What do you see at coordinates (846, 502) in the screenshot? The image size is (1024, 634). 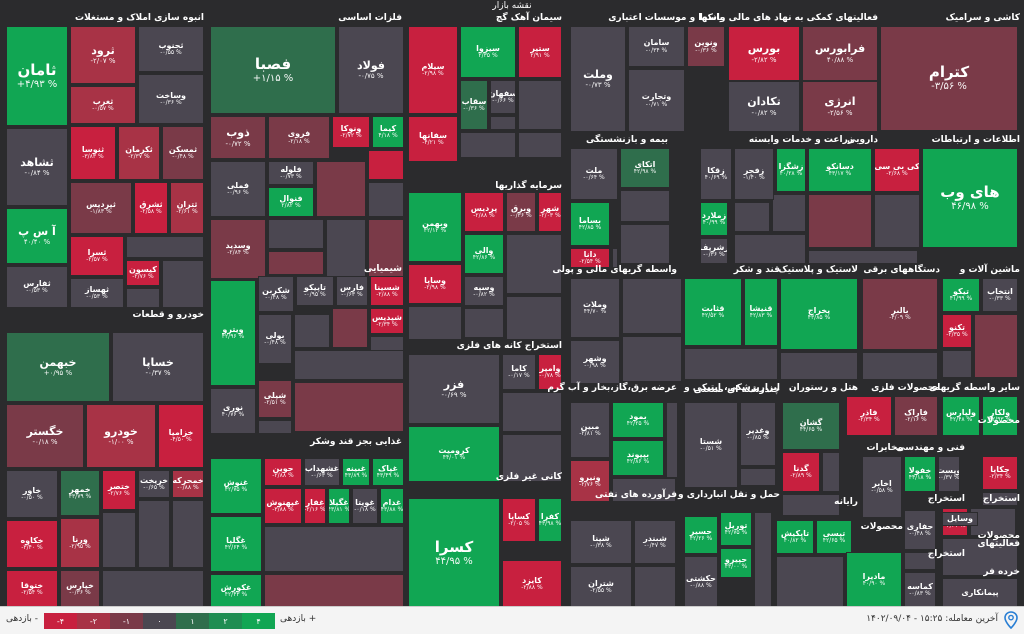 I see `sector-label-rayane: رایانه` at bounding box center [846, 502].